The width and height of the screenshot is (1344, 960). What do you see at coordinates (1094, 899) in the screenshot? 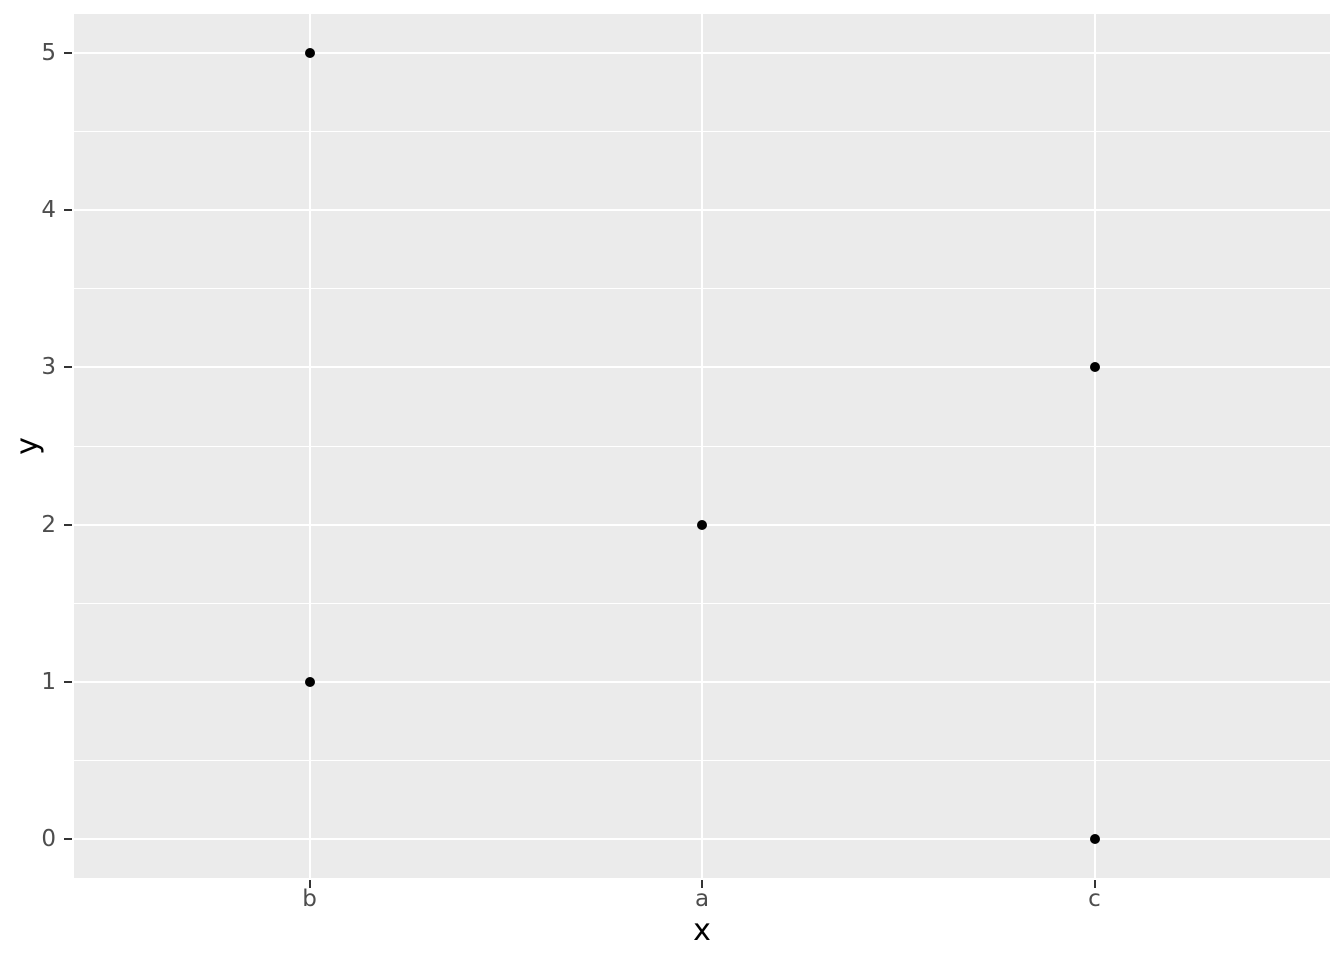
I see `x-tick-label: c` at bounding box center [1094, 899].